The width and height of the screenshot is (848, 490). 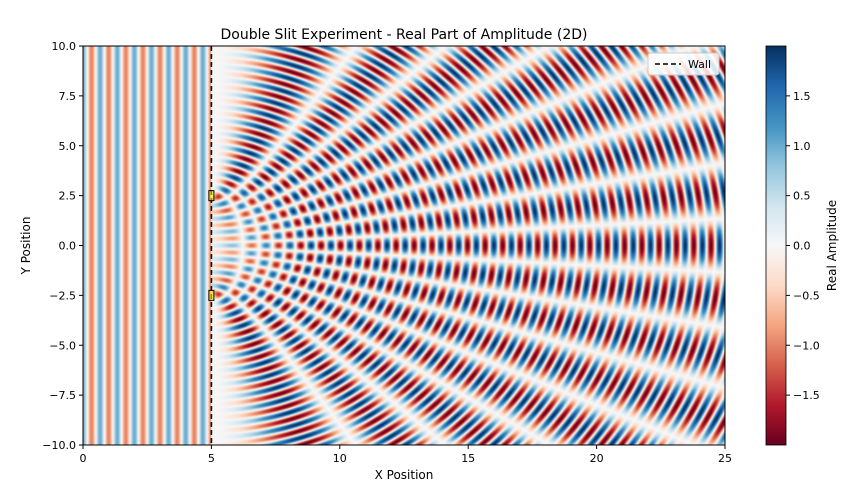 I want to click on y-tick-label: 7.5, so click(x=68, y=96).